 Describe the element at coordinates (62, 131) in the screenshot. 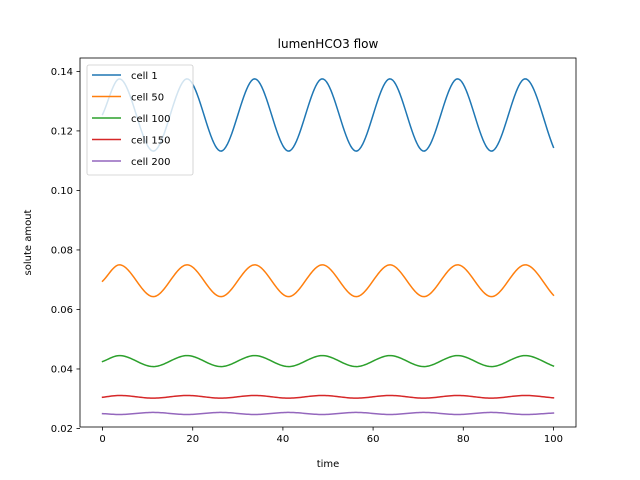

I see `y-tick-label: 0.12` at that location.